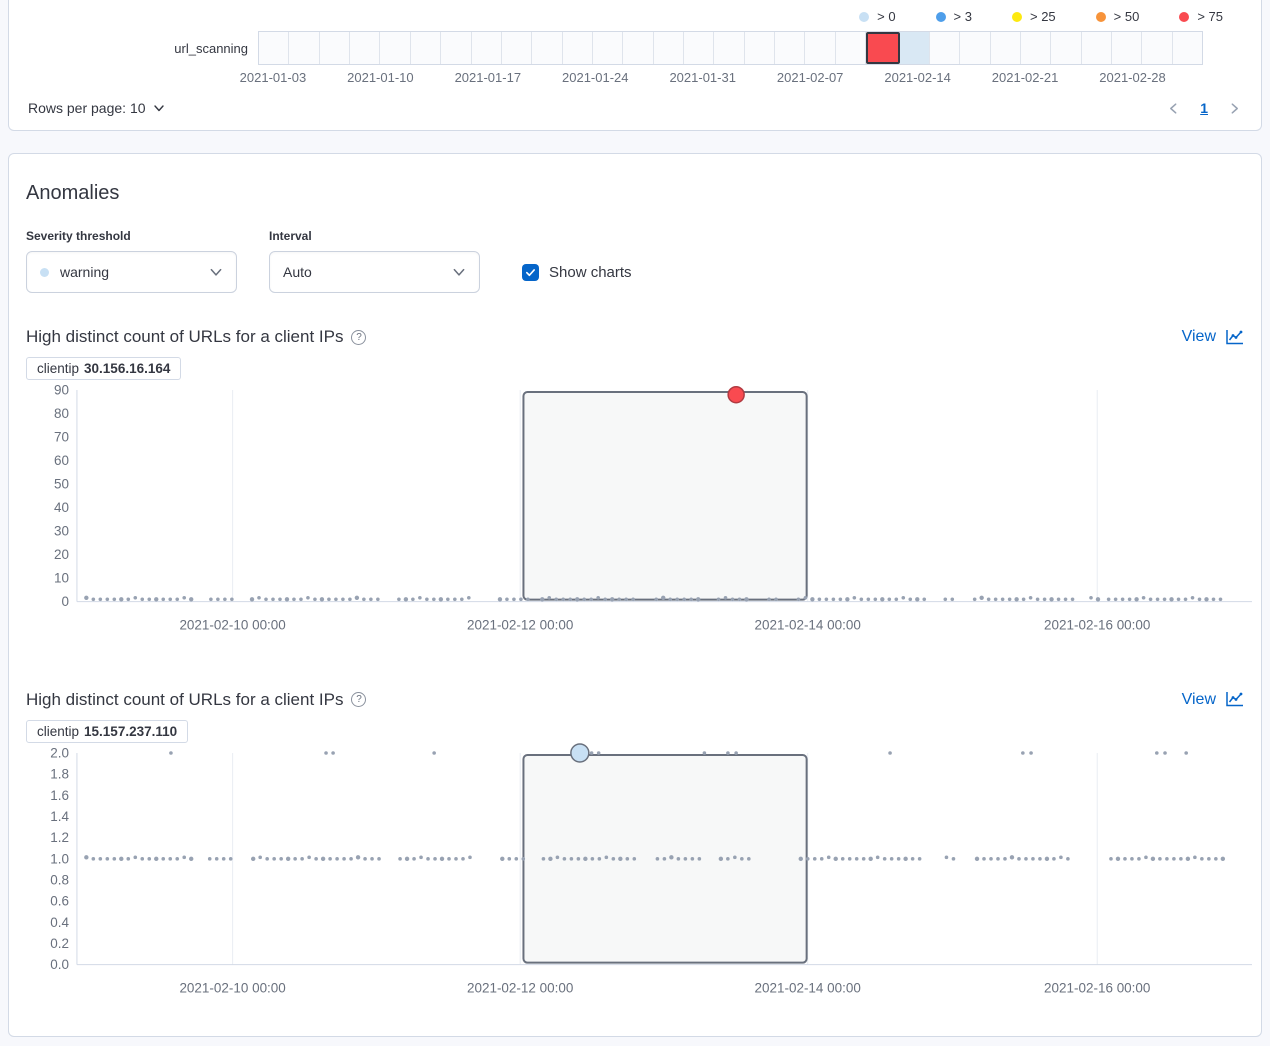  I want to click on entity-badge: clientip 30.156.16.164, so click(104, 368).